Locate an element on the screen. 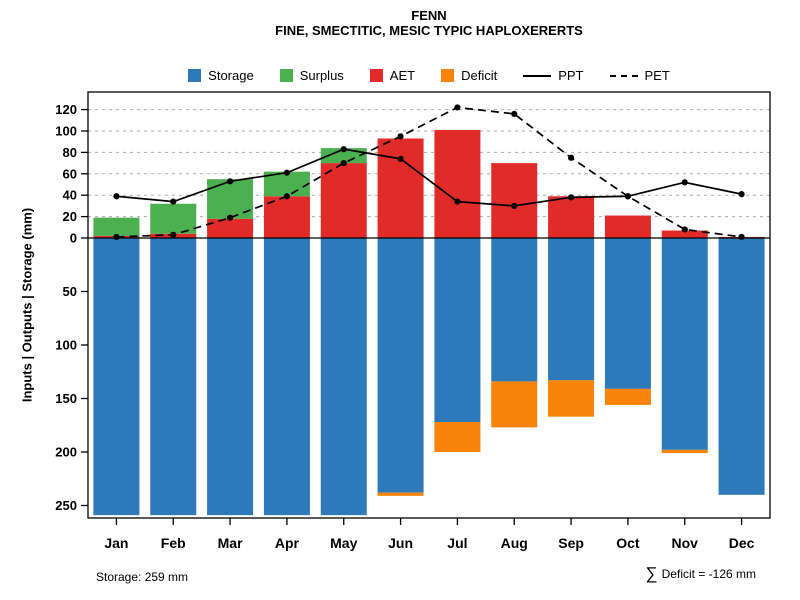 The width and height of the screenshot is (800, 600). pet-line-sample-icon is located at coordinates (623, 75).